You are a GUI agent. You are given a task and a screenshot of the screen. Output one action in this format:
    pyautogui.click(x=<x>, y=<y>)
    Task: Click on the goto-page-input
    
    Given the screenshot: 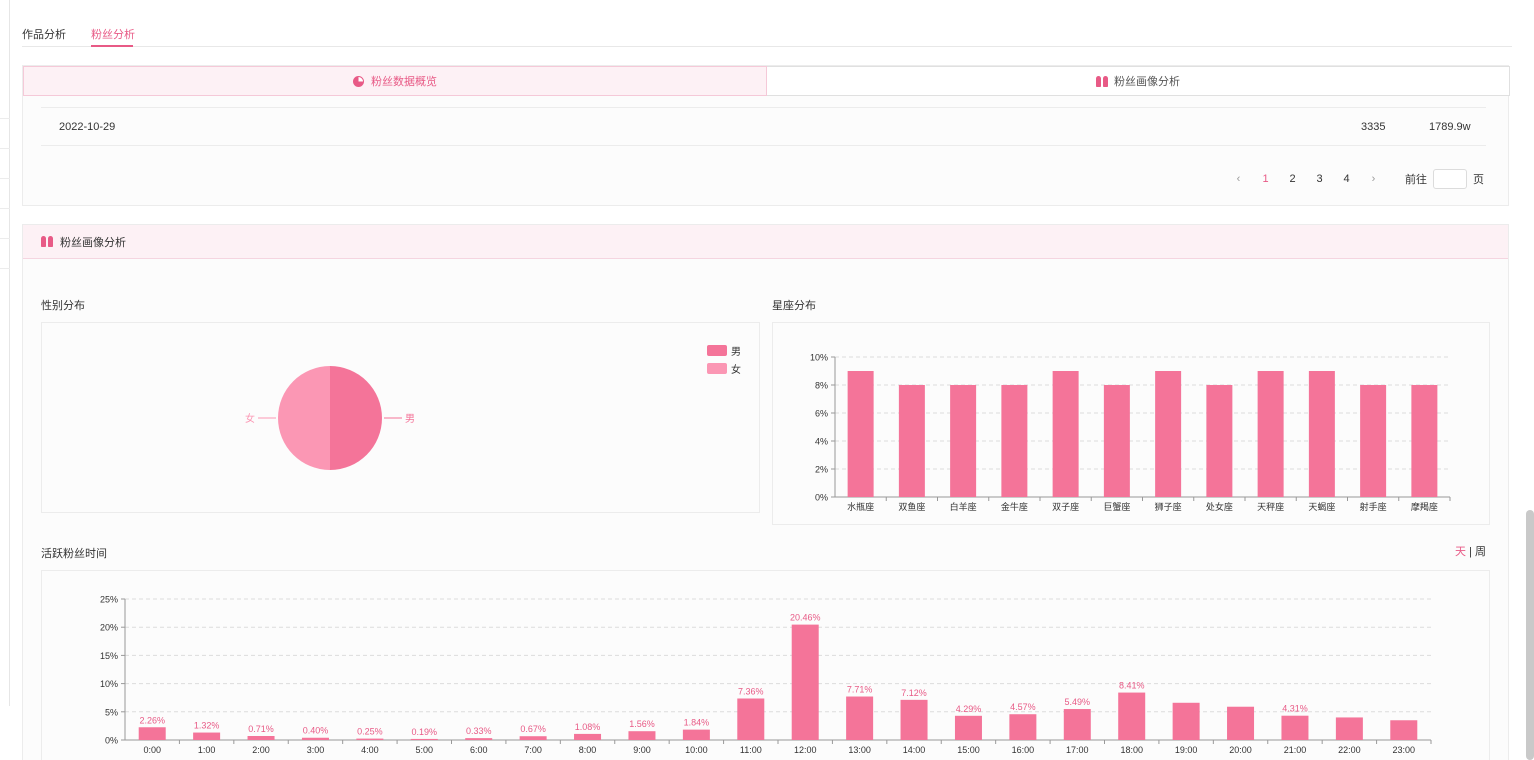 What is the action you would take?
    pyautogui.click(x=1450, y=179)
    